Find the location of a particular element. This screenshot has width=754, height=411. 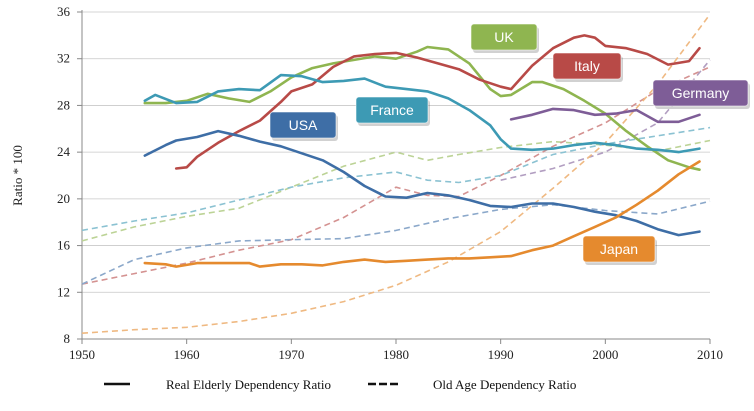

y-tick-label-32: 32 is located at coordinates (63, 58).